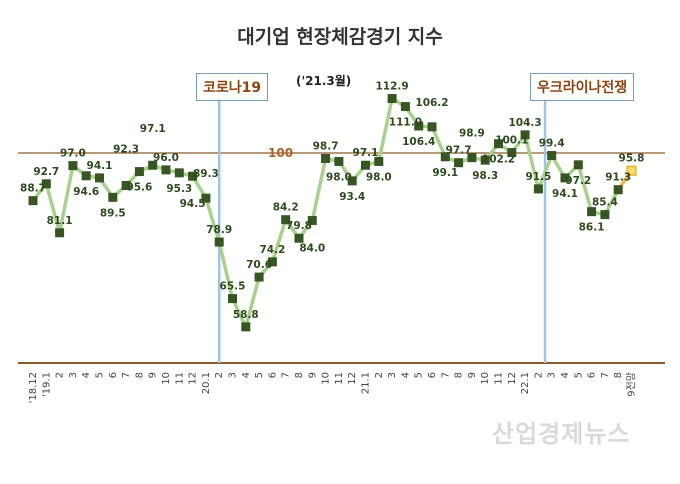 This screenshot has width=680, height=484. I want to click on data-label: 99.1, so click(445, 173).